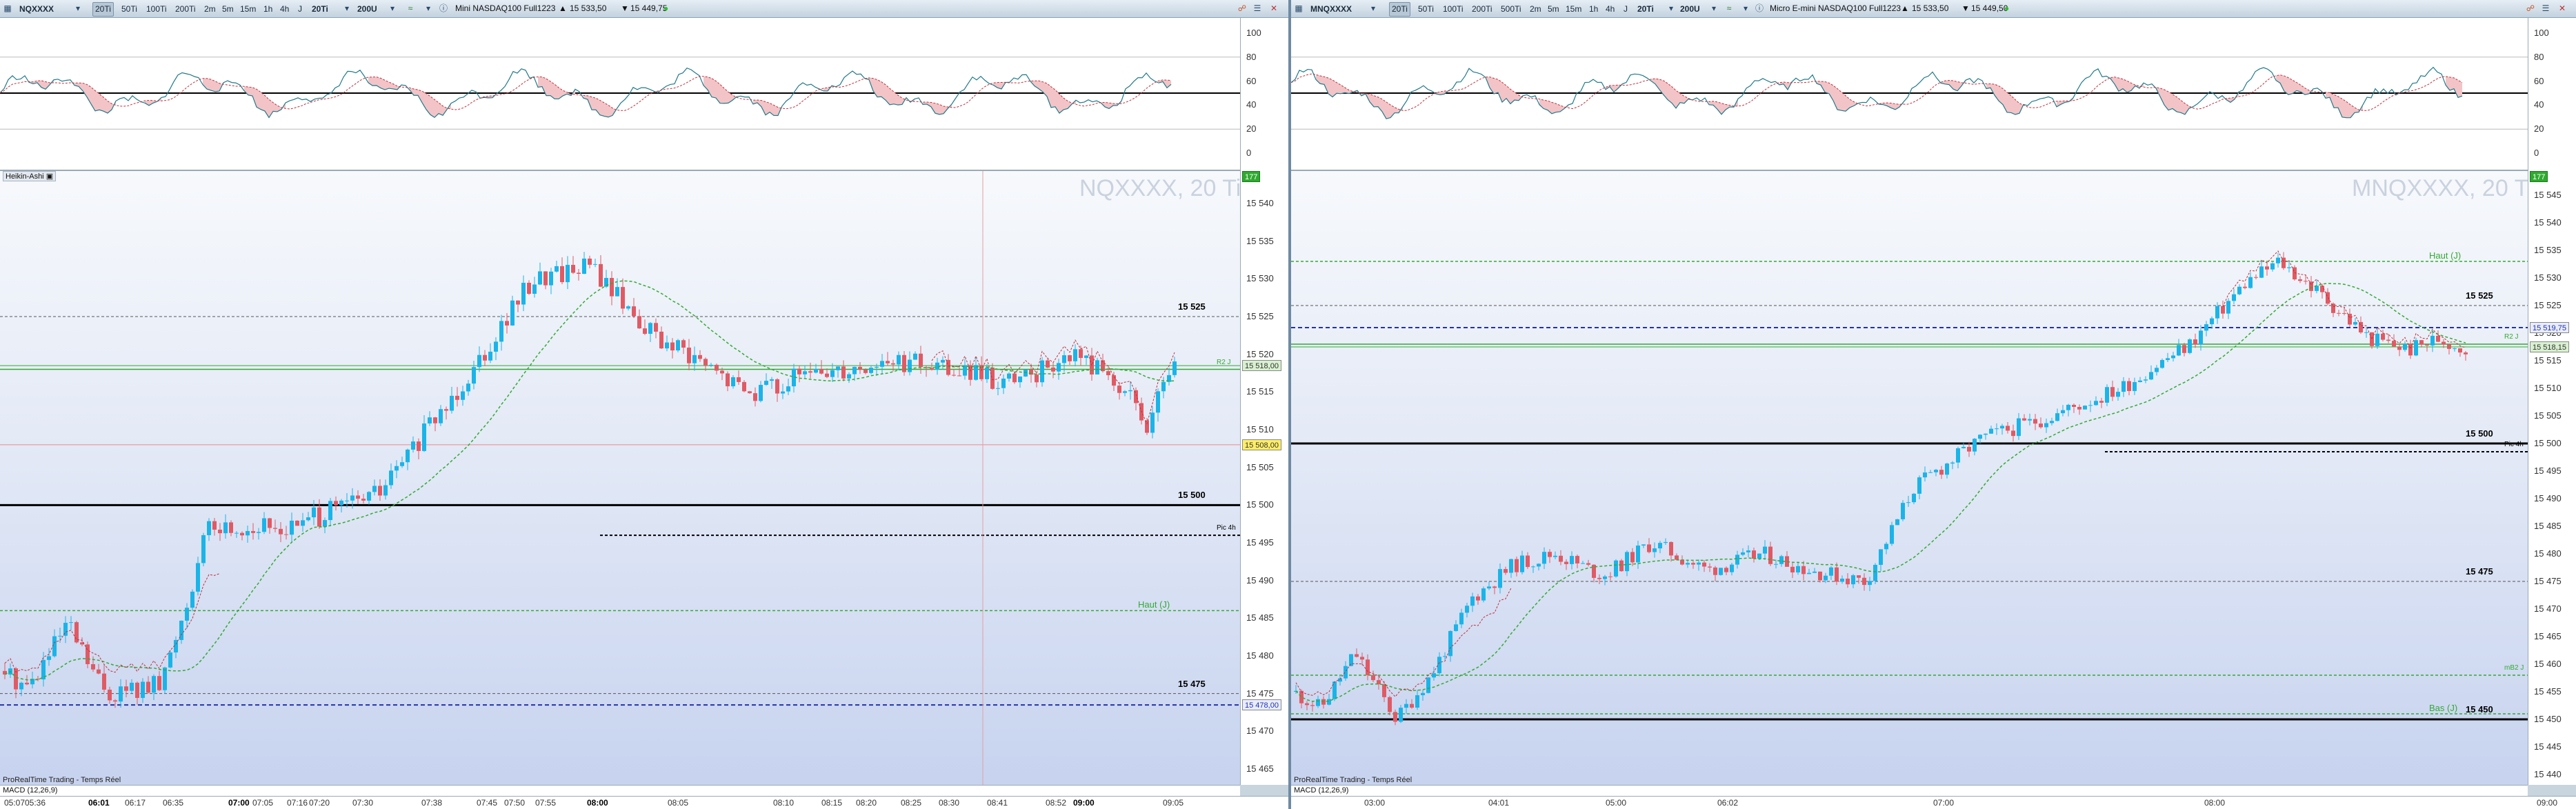 The width and height of the screenshot is (2576, 809). Describe the element at coordinates (1511, 9) in the screenshot. I see `interval-500ti: 500Ti` at that location.